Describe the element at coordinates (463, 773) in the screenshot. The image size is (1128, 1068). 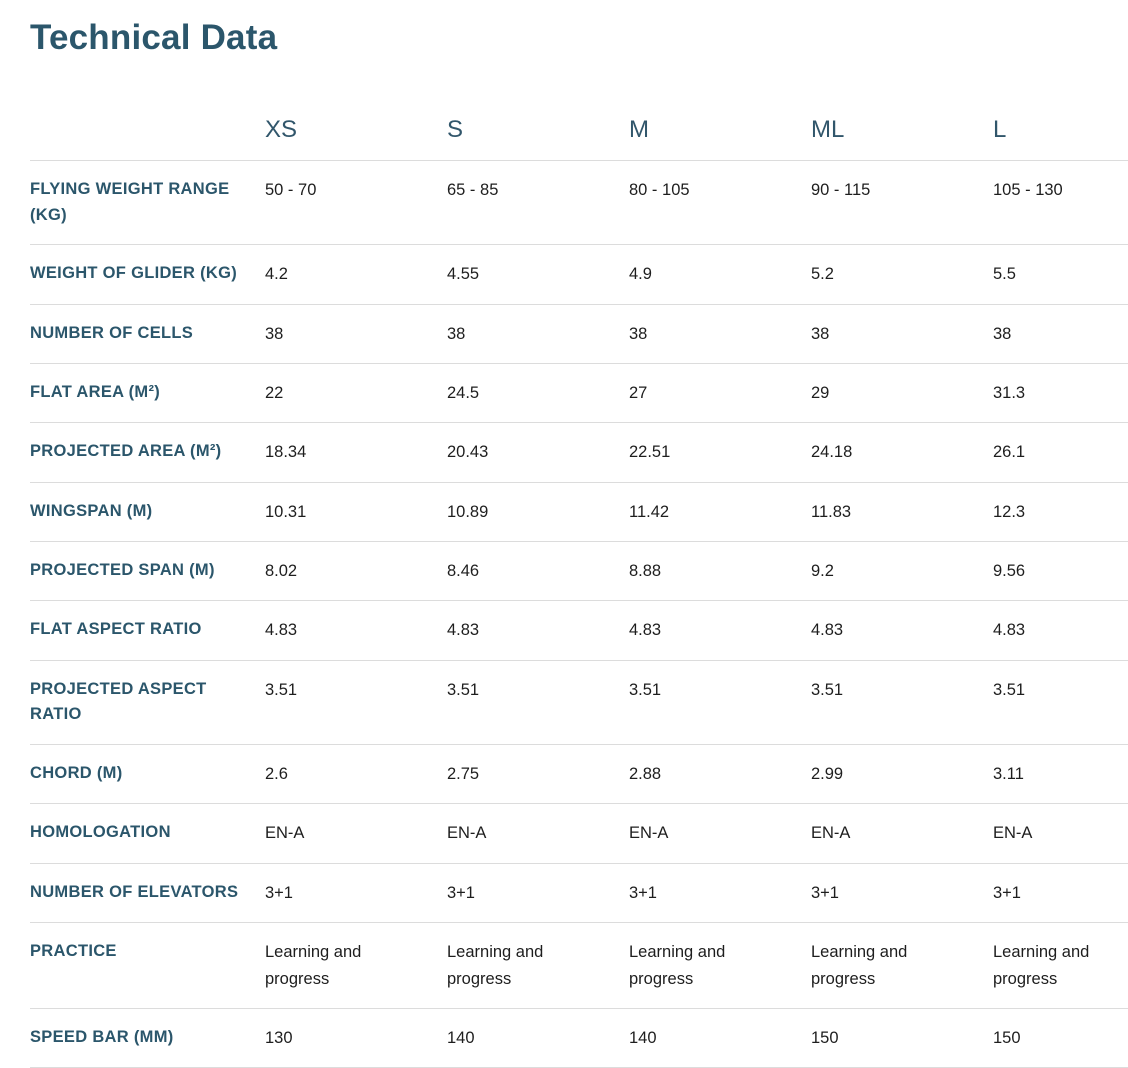
I see `spec-value: 2.75` at that location.